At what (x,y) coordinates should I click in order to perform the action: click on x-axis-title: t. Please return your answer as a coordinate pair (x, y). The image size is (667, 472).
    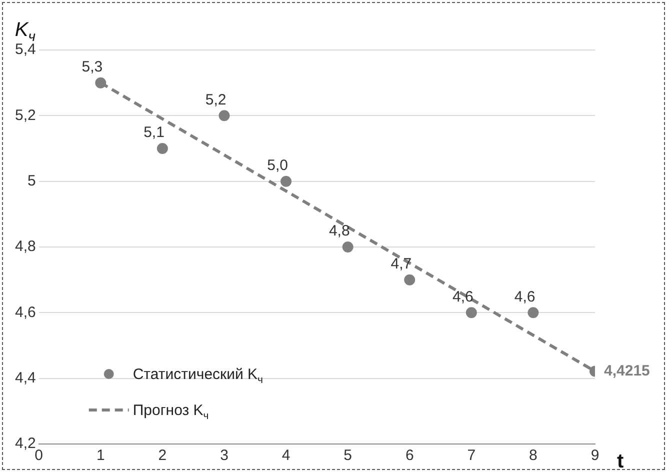
    Looking at the image, I should click on (620, 461).